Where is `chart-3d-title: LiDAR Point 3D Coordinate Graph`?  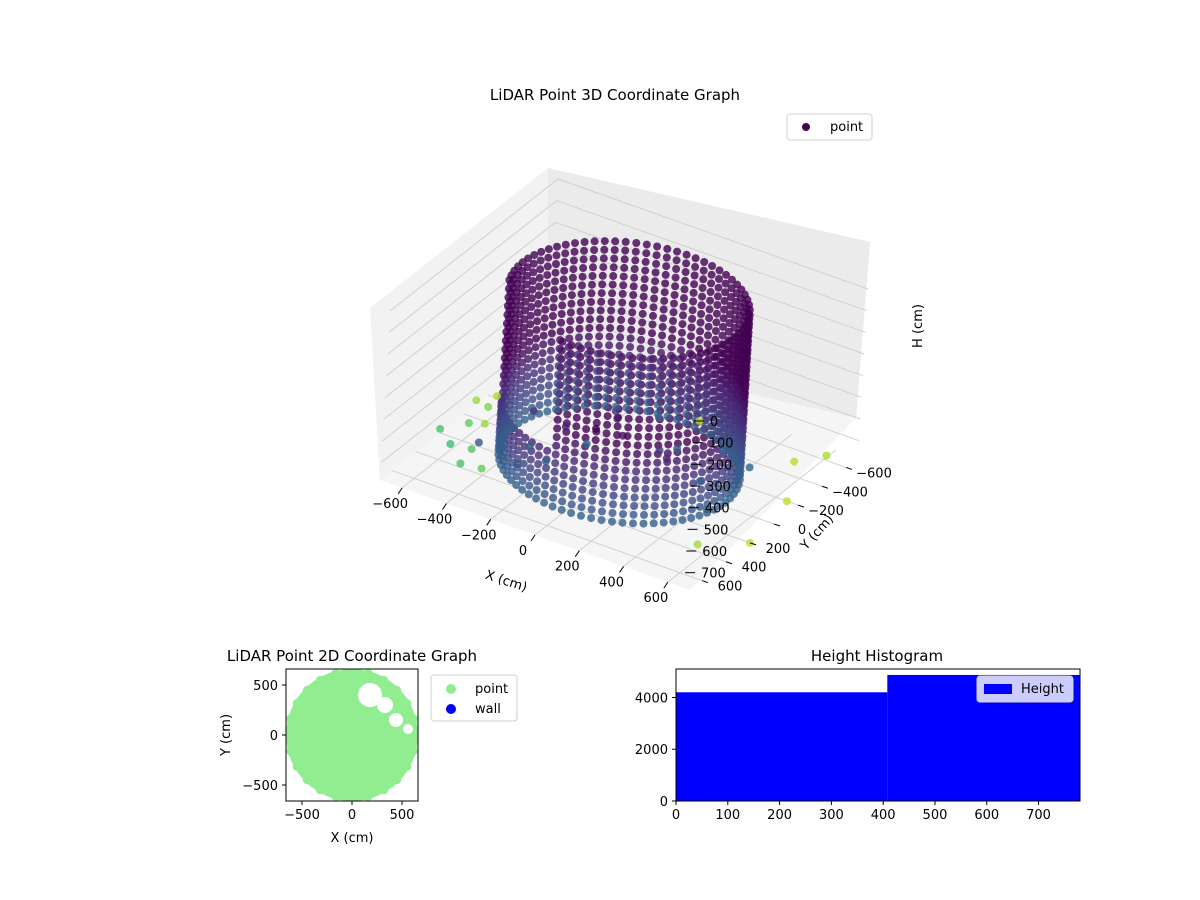 chart-3d-title: LiDAR Point 3D Coordinate Graph is located at coordinates (615, 95).